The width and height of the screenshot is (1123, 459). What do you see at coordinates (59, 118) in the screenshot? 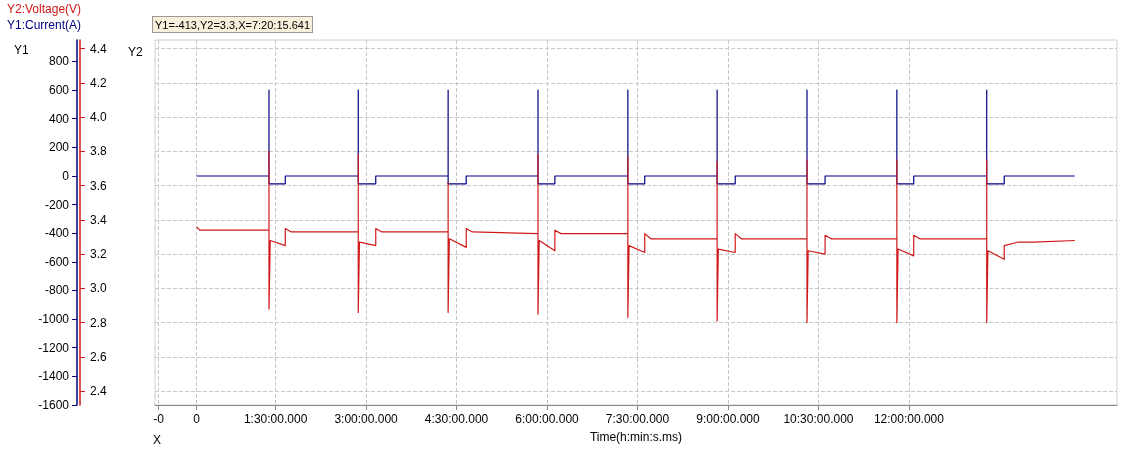
I see `y-tick-label: 400` at bounding box center [59, 118].